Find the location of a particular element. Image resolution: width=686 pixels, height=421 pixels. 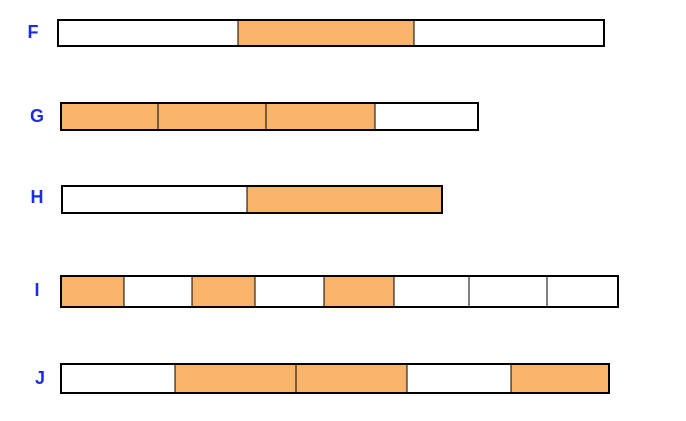

bar-row: I is located at coordinates (326, 291).